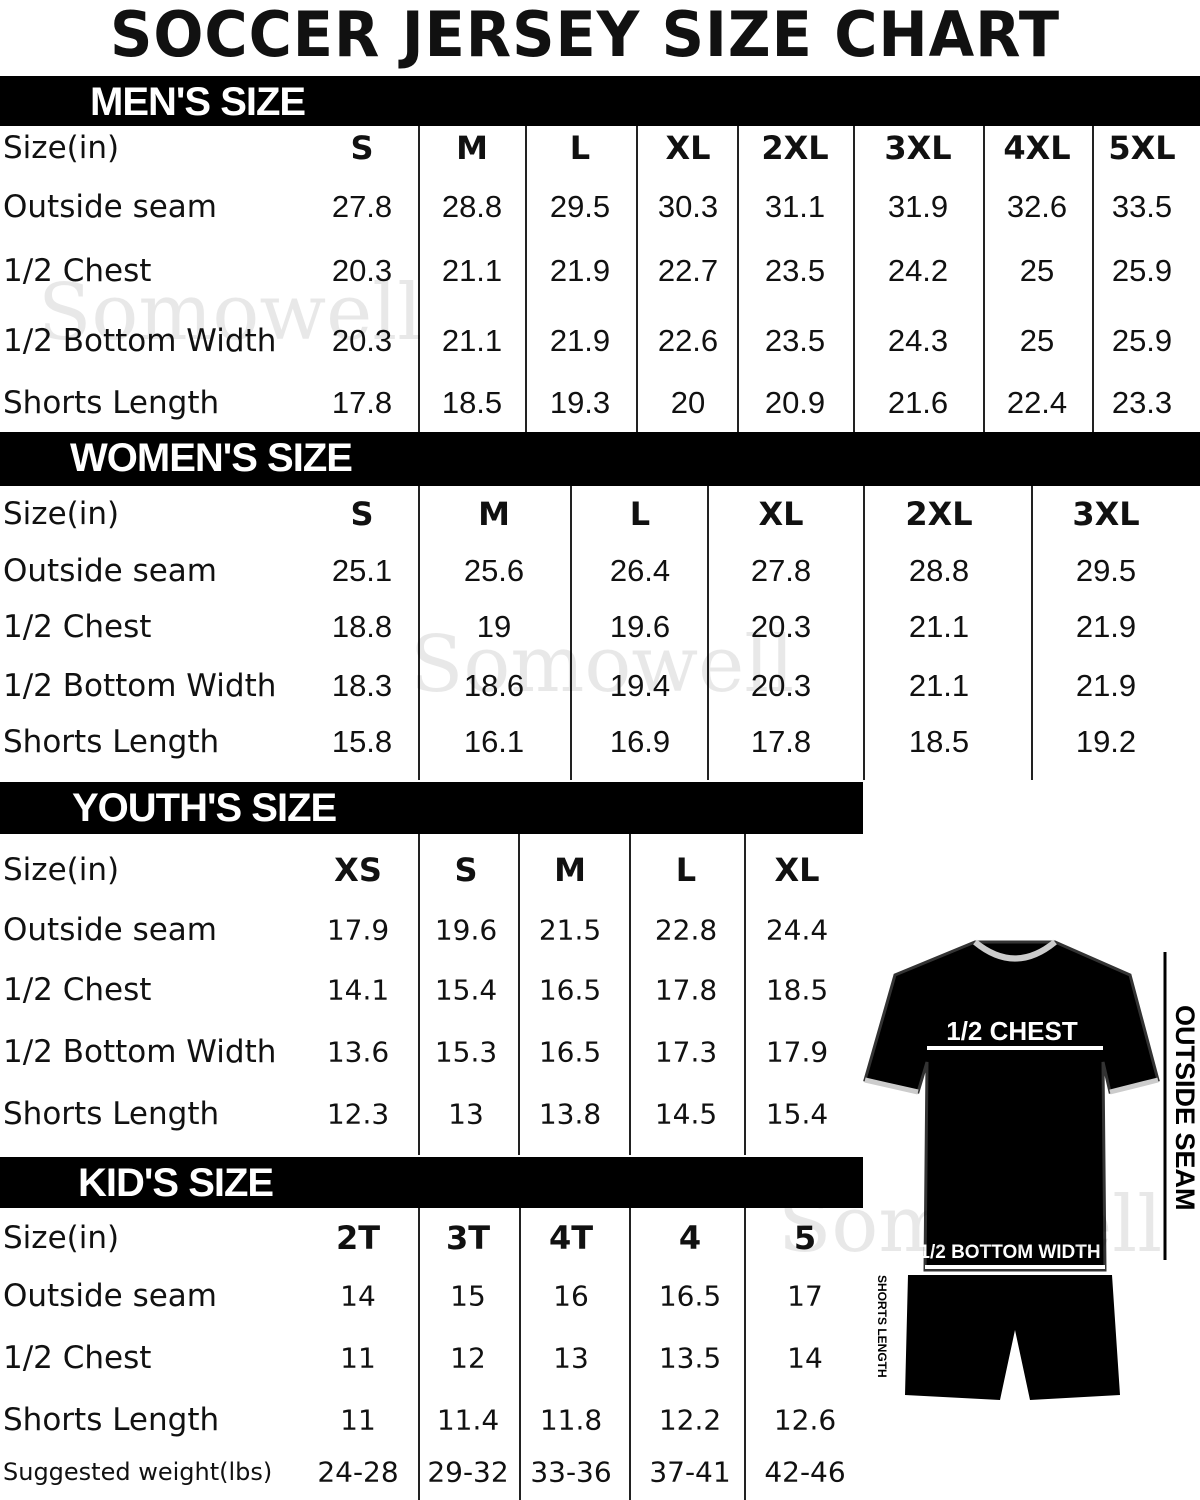  Describe the element at coordinates (431, 1182) in the screenshot. I see `section-header-bar: KID'S SIZE` at that location.